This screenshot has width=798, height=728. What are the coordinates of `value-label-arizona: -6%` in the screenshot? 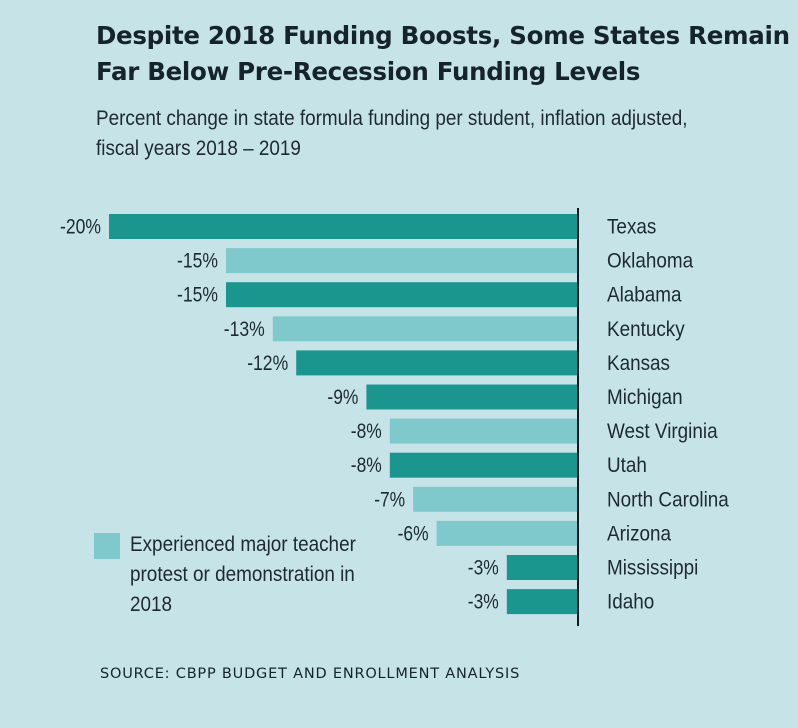 It's located at (413, 533).